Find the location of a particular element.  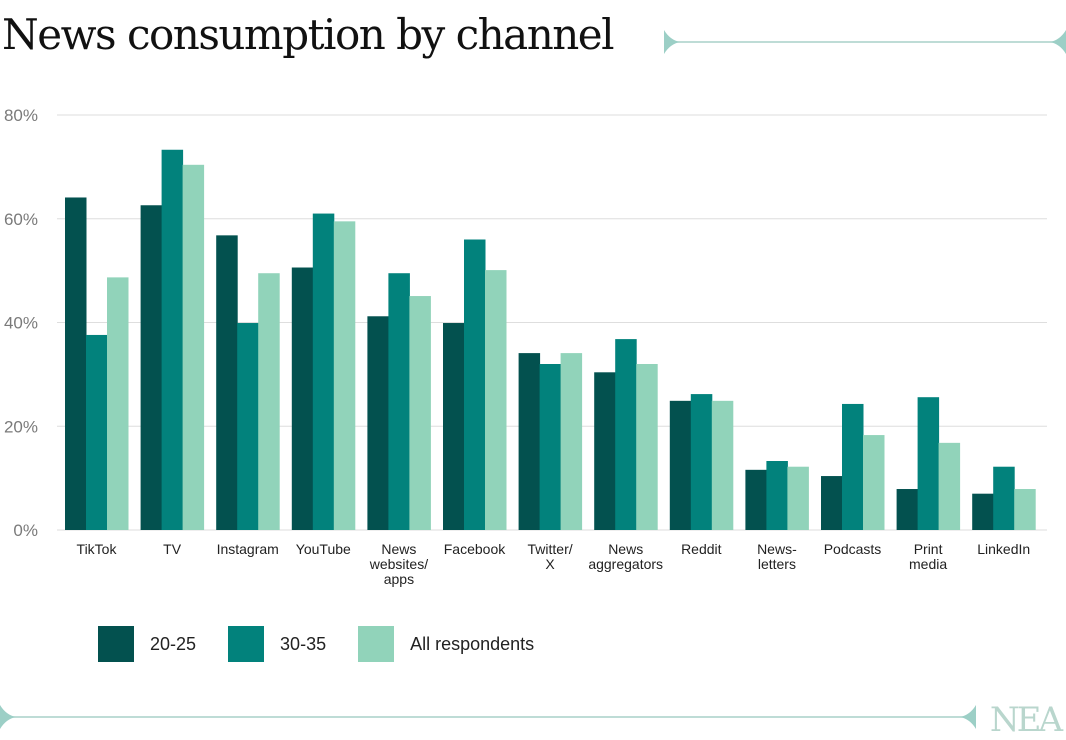

x-tick-label: Print media is located at coordinates (928, 556).